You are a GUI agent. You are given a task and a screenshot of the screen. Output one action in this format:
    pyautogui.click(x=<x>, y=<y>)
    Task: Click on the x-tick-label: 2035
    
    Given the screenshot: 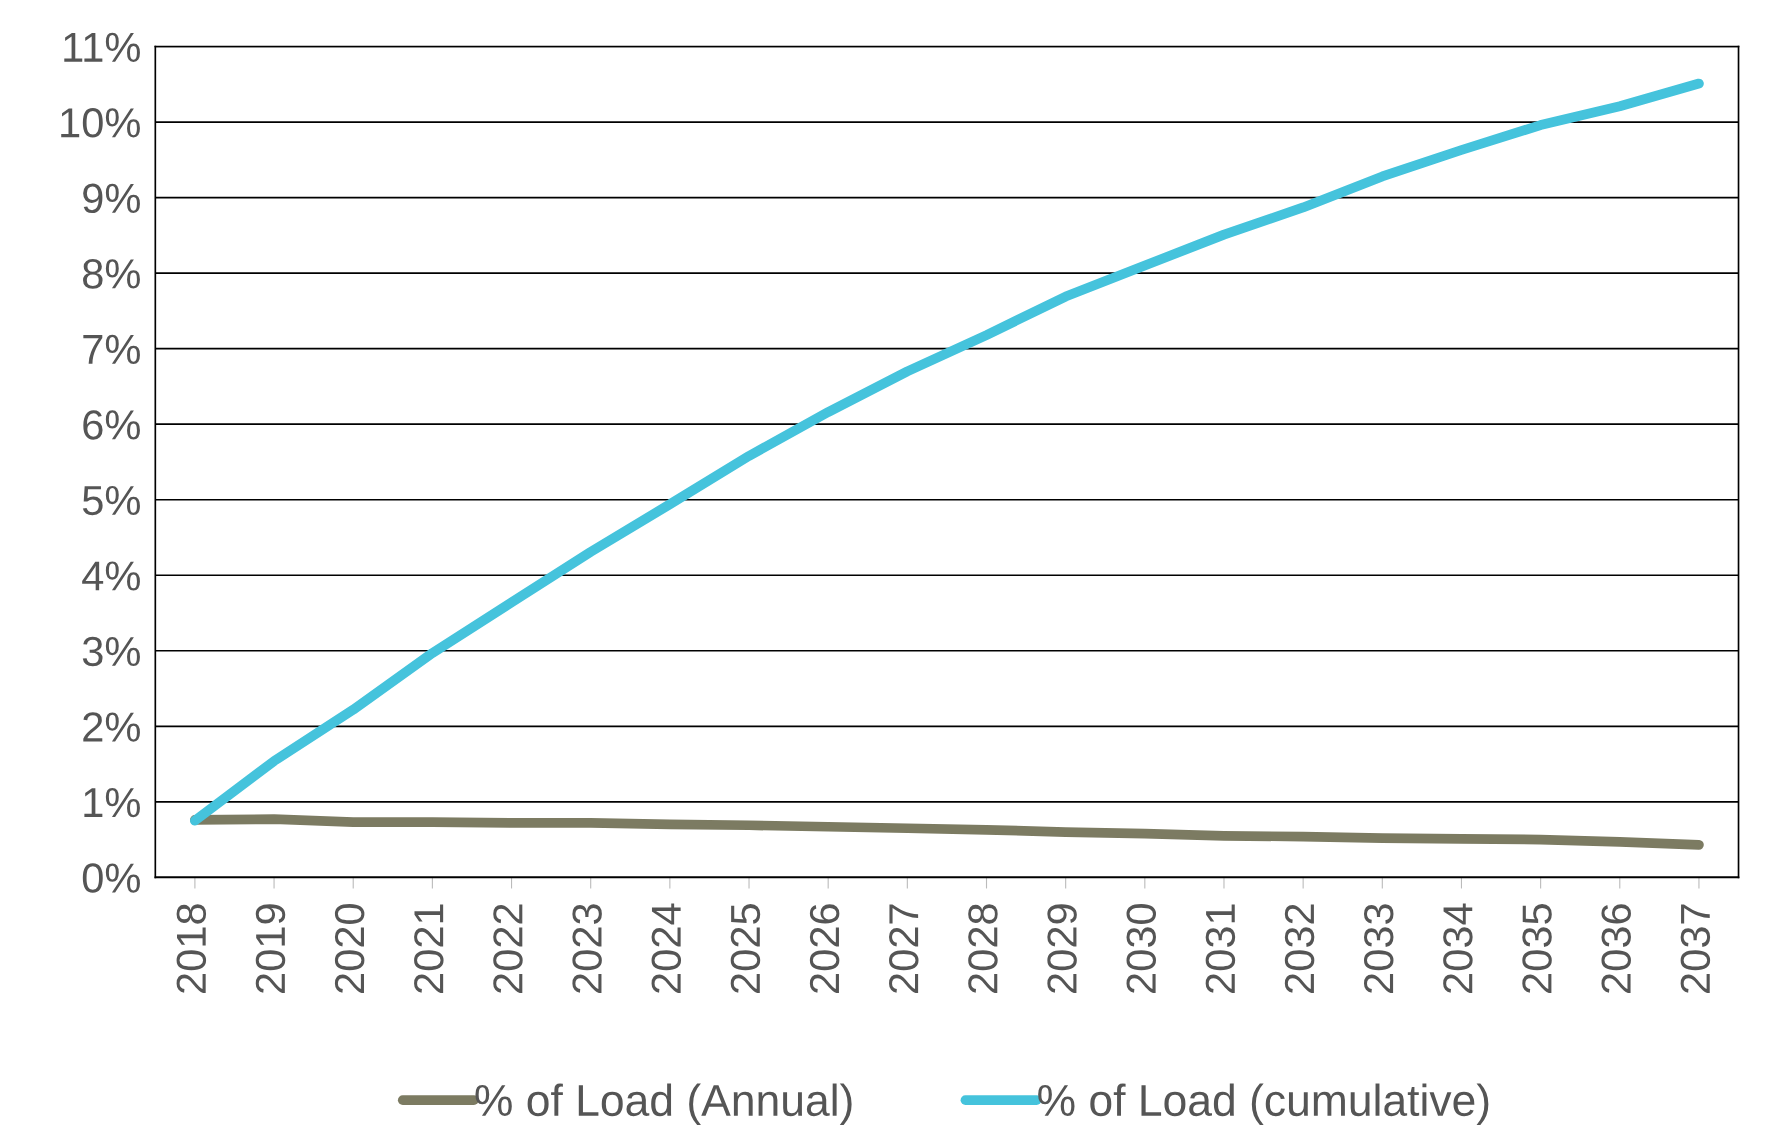 What is the action you would take?
    pyautogui.click(x=1537, y=948)
    